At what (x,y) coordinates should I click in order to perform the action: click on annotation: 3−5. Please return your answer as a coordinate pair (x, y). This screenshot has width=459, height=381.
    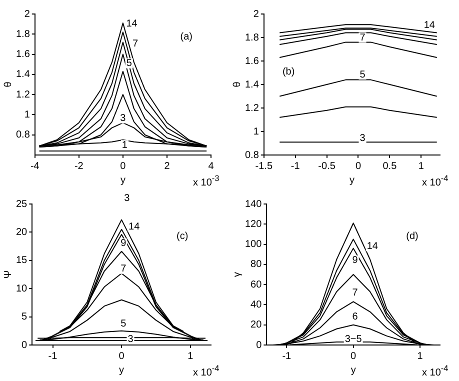
    Looking at the image, I should click on (353, 340).